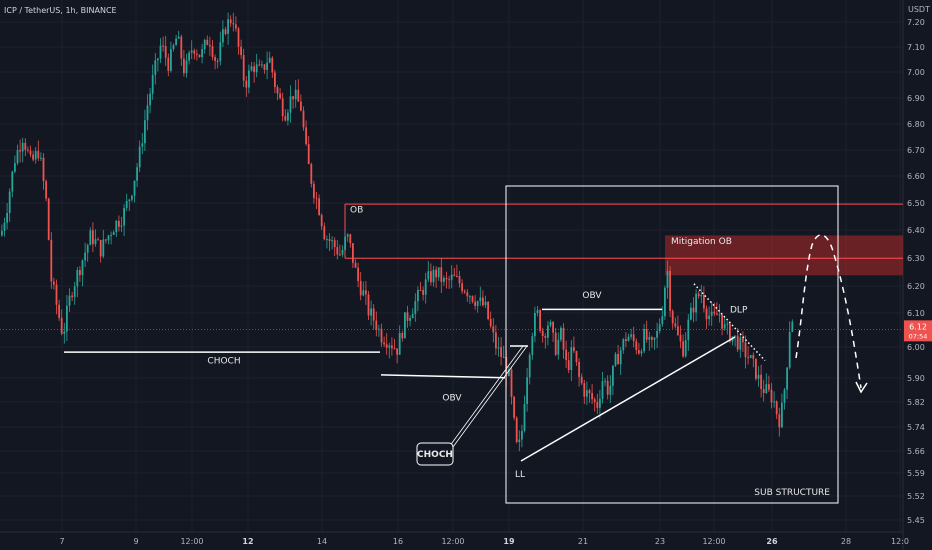 The width and height of the screenshot is (932, 550). What do you see at coordinates (916, 286) in the screenshot?
I see `price-tick-label: 6.20` at bounding box center [916, 286].